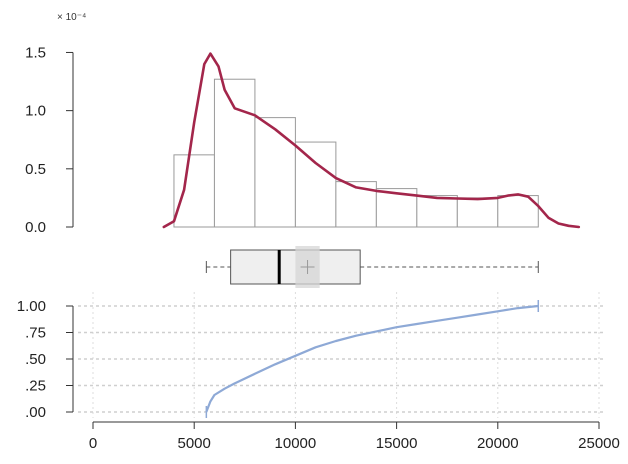 The image size is (628, 464). I want to click on hist-y-multiplier-label: × 10⁻⁴, so click(71, 17).